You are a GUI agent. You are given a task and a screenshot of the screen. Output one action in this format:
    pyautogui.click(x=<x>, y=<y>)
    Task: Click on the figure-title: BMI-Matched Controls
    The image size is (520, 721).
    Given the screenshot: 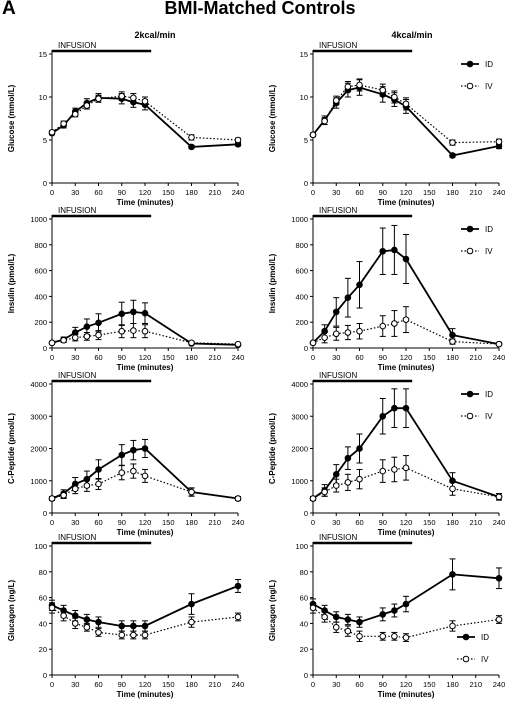 What is the action you would take?
    pyautogui.click(x=260, y=9)
    